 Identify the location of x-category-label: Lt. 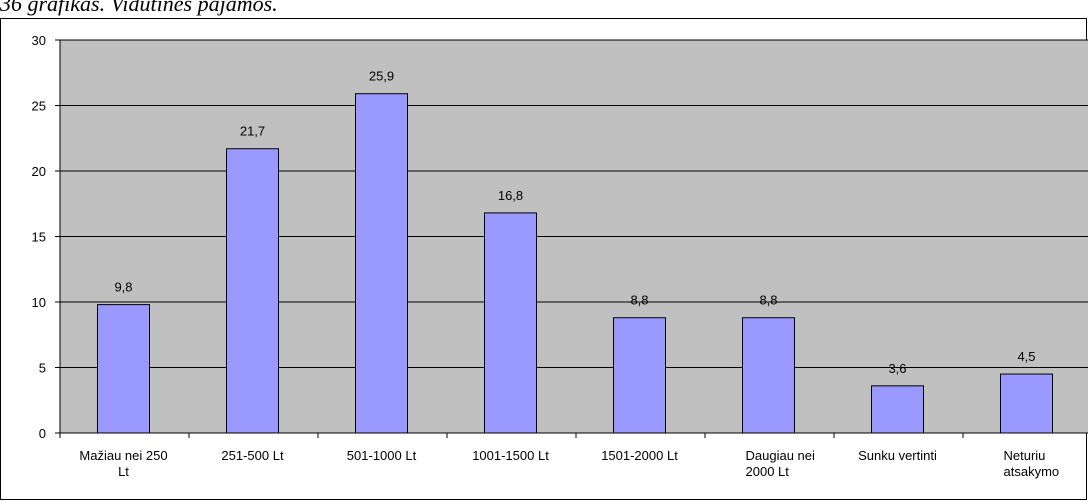
(123, 471).